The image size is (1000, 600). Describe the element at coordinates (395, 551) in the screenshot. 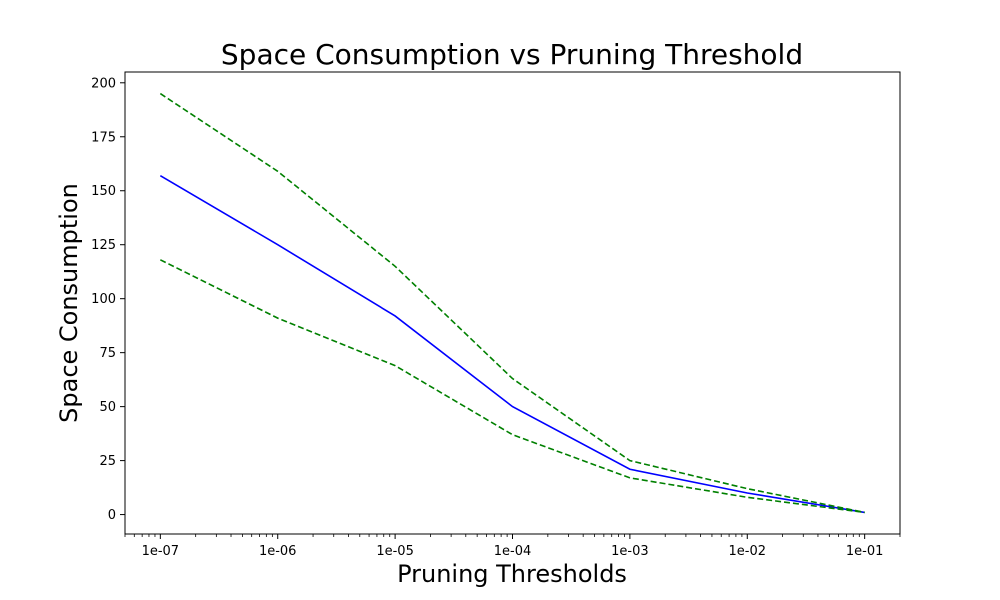

I see `x-tick-label: 1e-05` at that location.